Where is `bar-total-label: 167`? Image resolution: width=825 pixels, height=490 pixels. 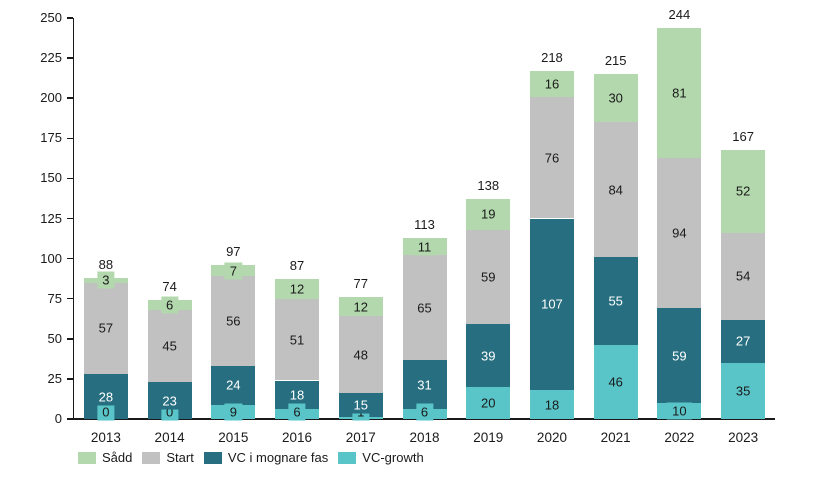 bar-total-label: 167 is located at coordinates (743, 136).